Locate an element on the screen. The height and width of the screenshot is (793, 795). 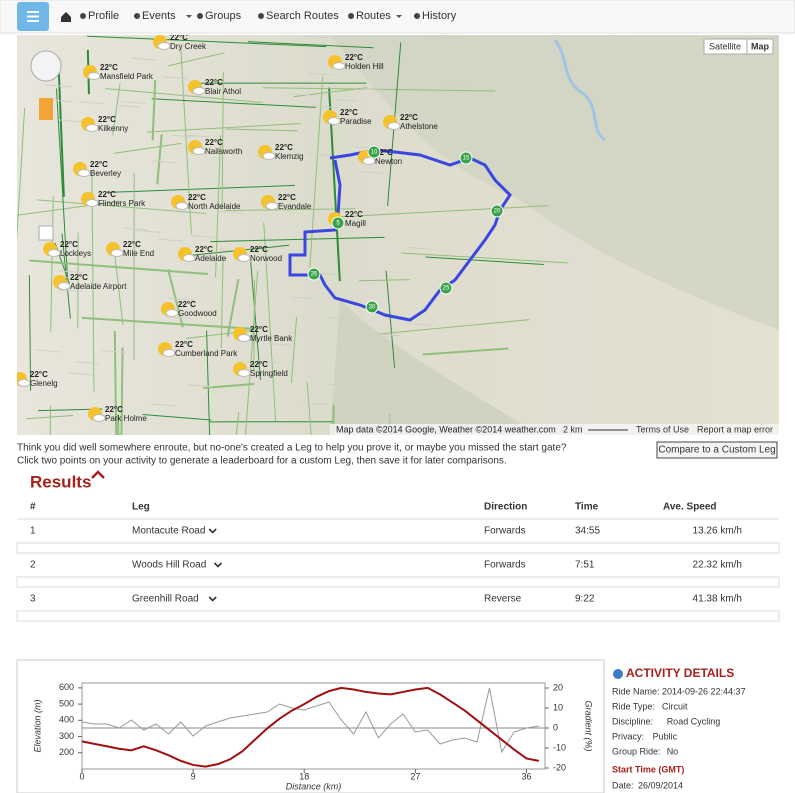
column-header: Time is located at coordinates (587, 507).